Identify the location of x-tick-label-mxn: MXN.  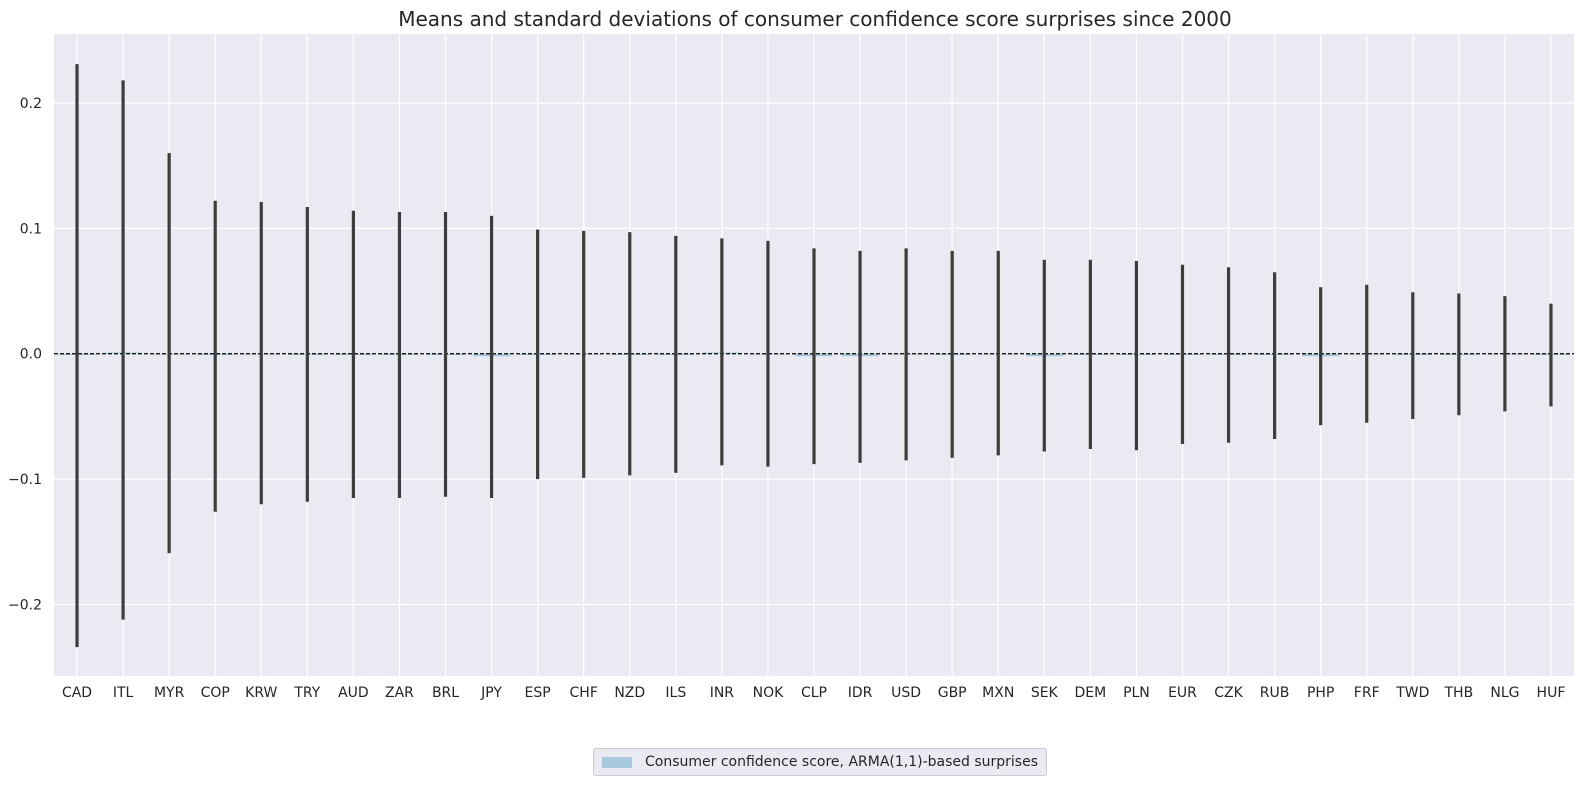
(998, 693).